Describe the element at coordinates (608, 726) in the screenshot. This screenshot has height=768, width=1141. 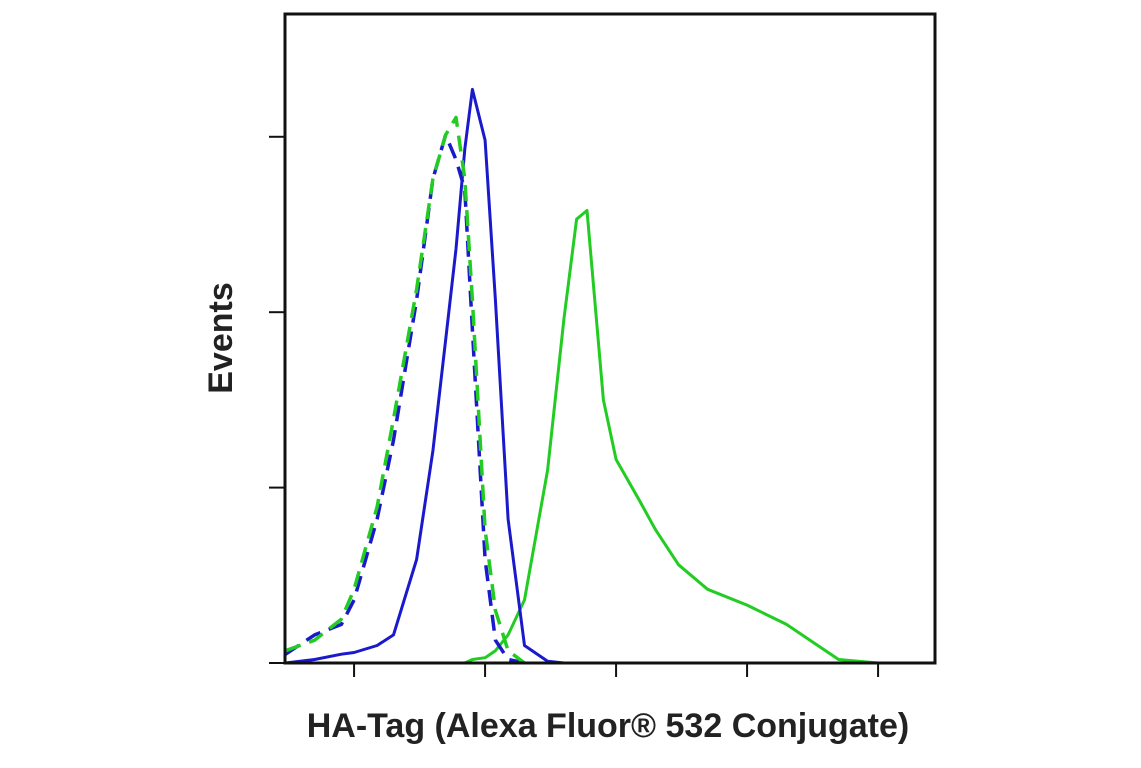
I see `x-axis-title: HA-Tag (Alexa Fluor® 532 Conjugate)` at that location.